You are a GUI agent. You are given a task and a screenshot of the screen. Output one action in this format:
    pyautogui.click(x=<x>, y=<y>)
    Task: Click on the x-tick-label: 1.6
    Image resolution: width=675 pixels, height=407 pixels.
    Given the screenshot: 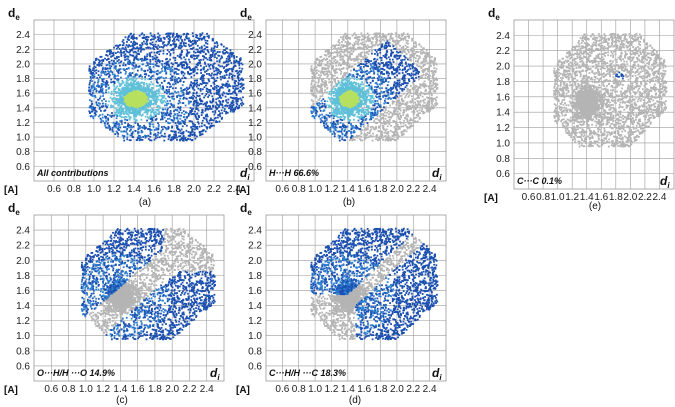 What is the action you would take?
    pyautogui.click(x=364, y=189)
    